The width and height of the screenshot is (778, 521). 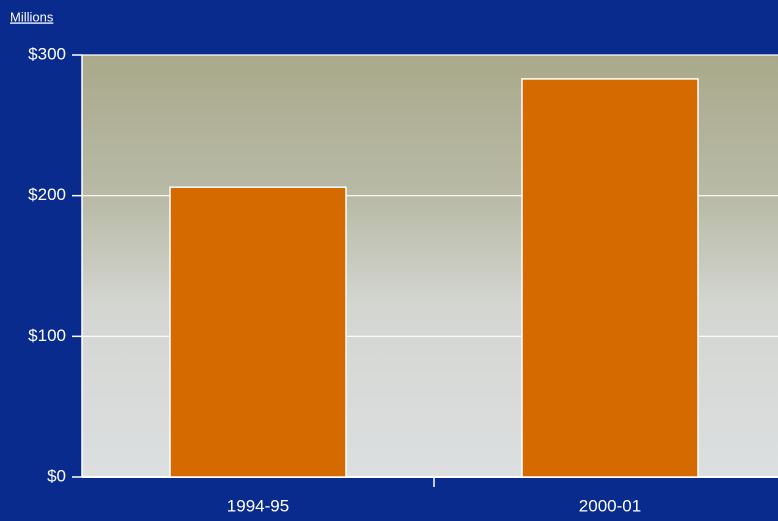 I want to click on y-tick-label: $300, so click(x=47, y=53).